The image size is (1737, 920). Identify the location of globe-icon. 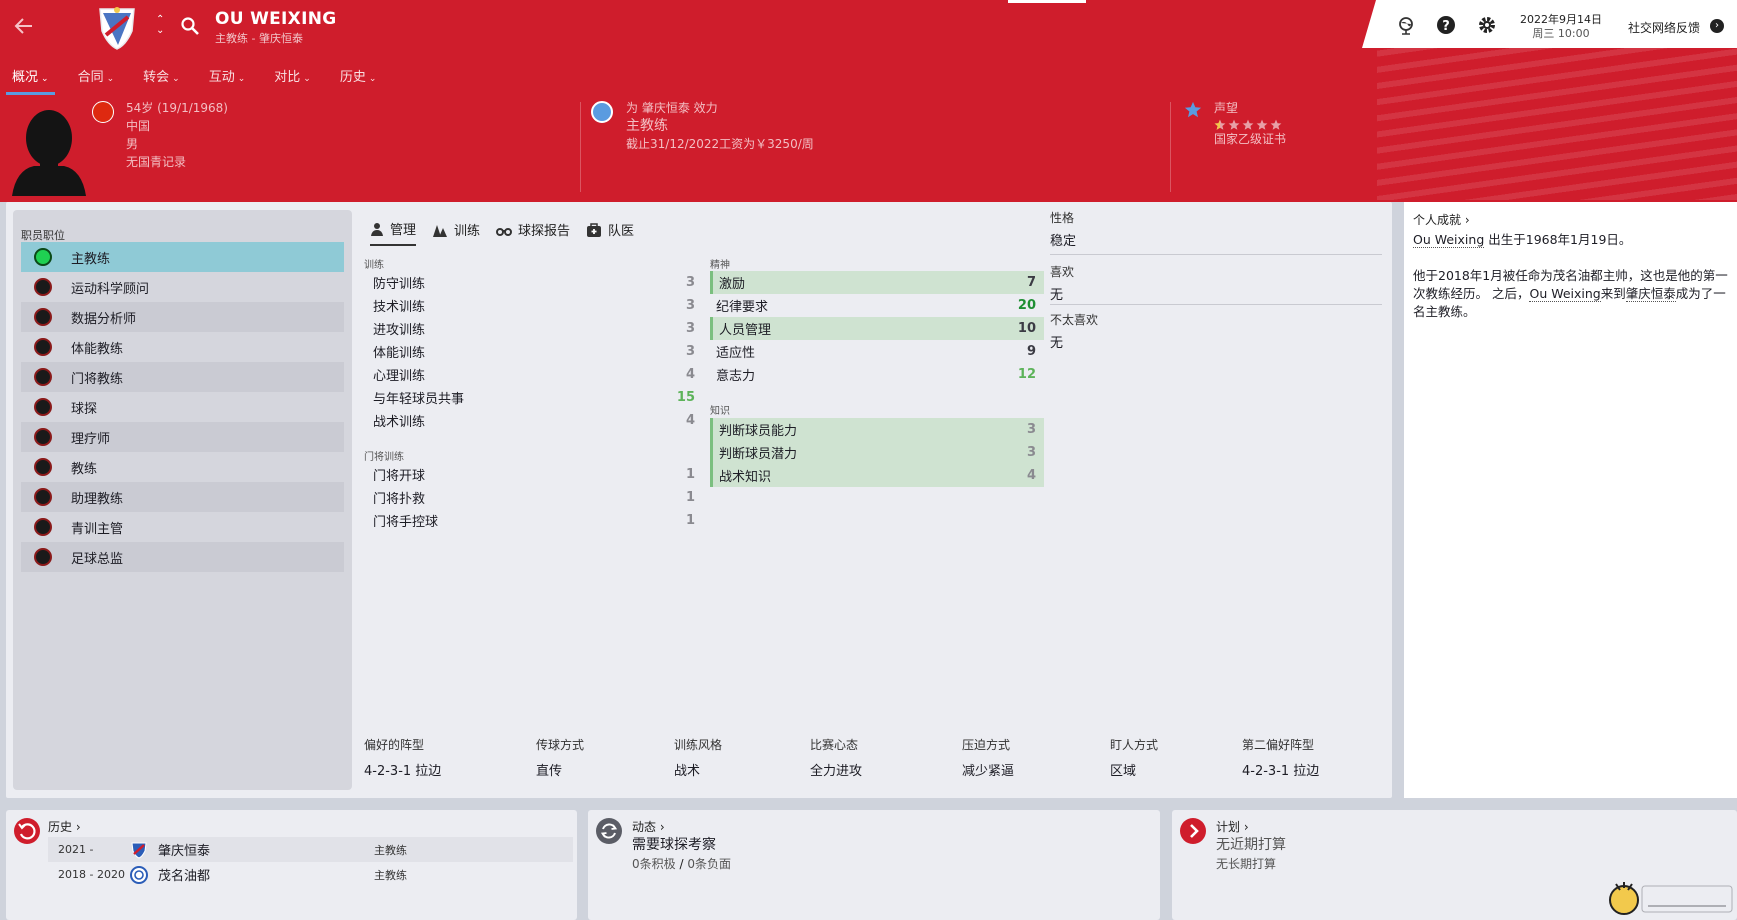
(1406, 25).